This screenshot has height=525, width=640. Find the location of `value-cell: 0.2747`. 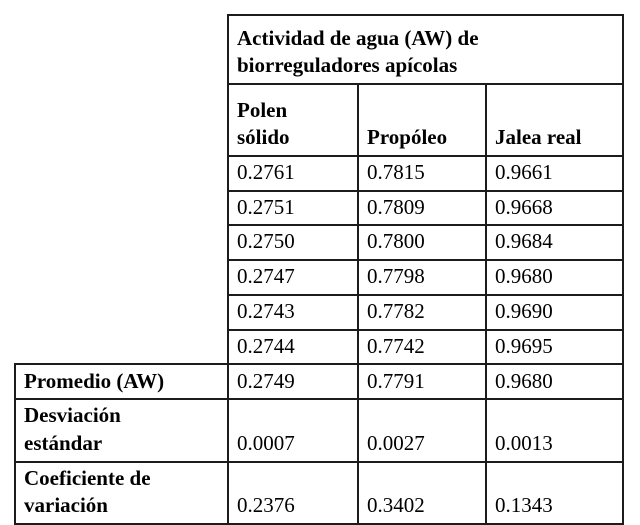

value-cell: 0.2747 is located at coordinates (293, 277).